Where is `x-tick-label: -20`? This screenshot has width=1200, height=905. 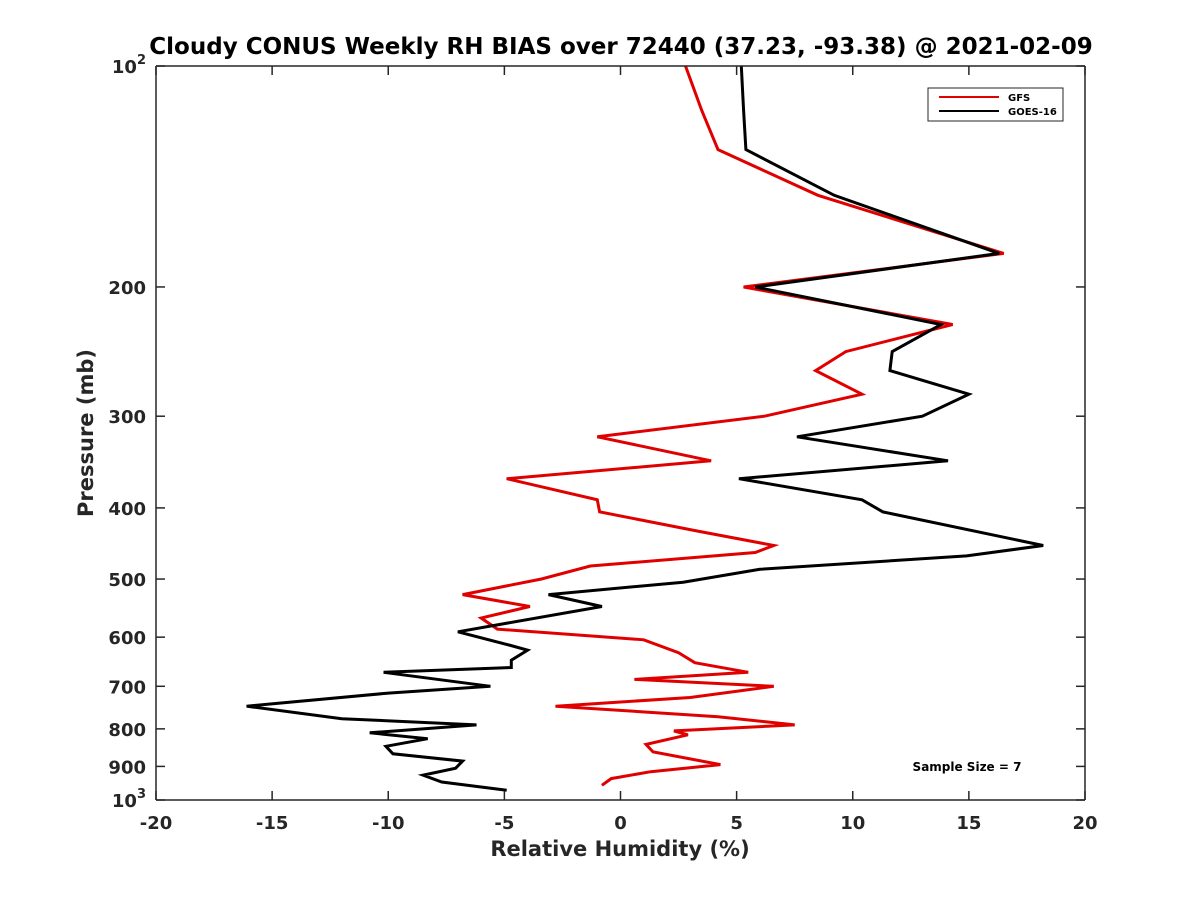
x-tick-label: -20 is located at coordinates (156, 823).